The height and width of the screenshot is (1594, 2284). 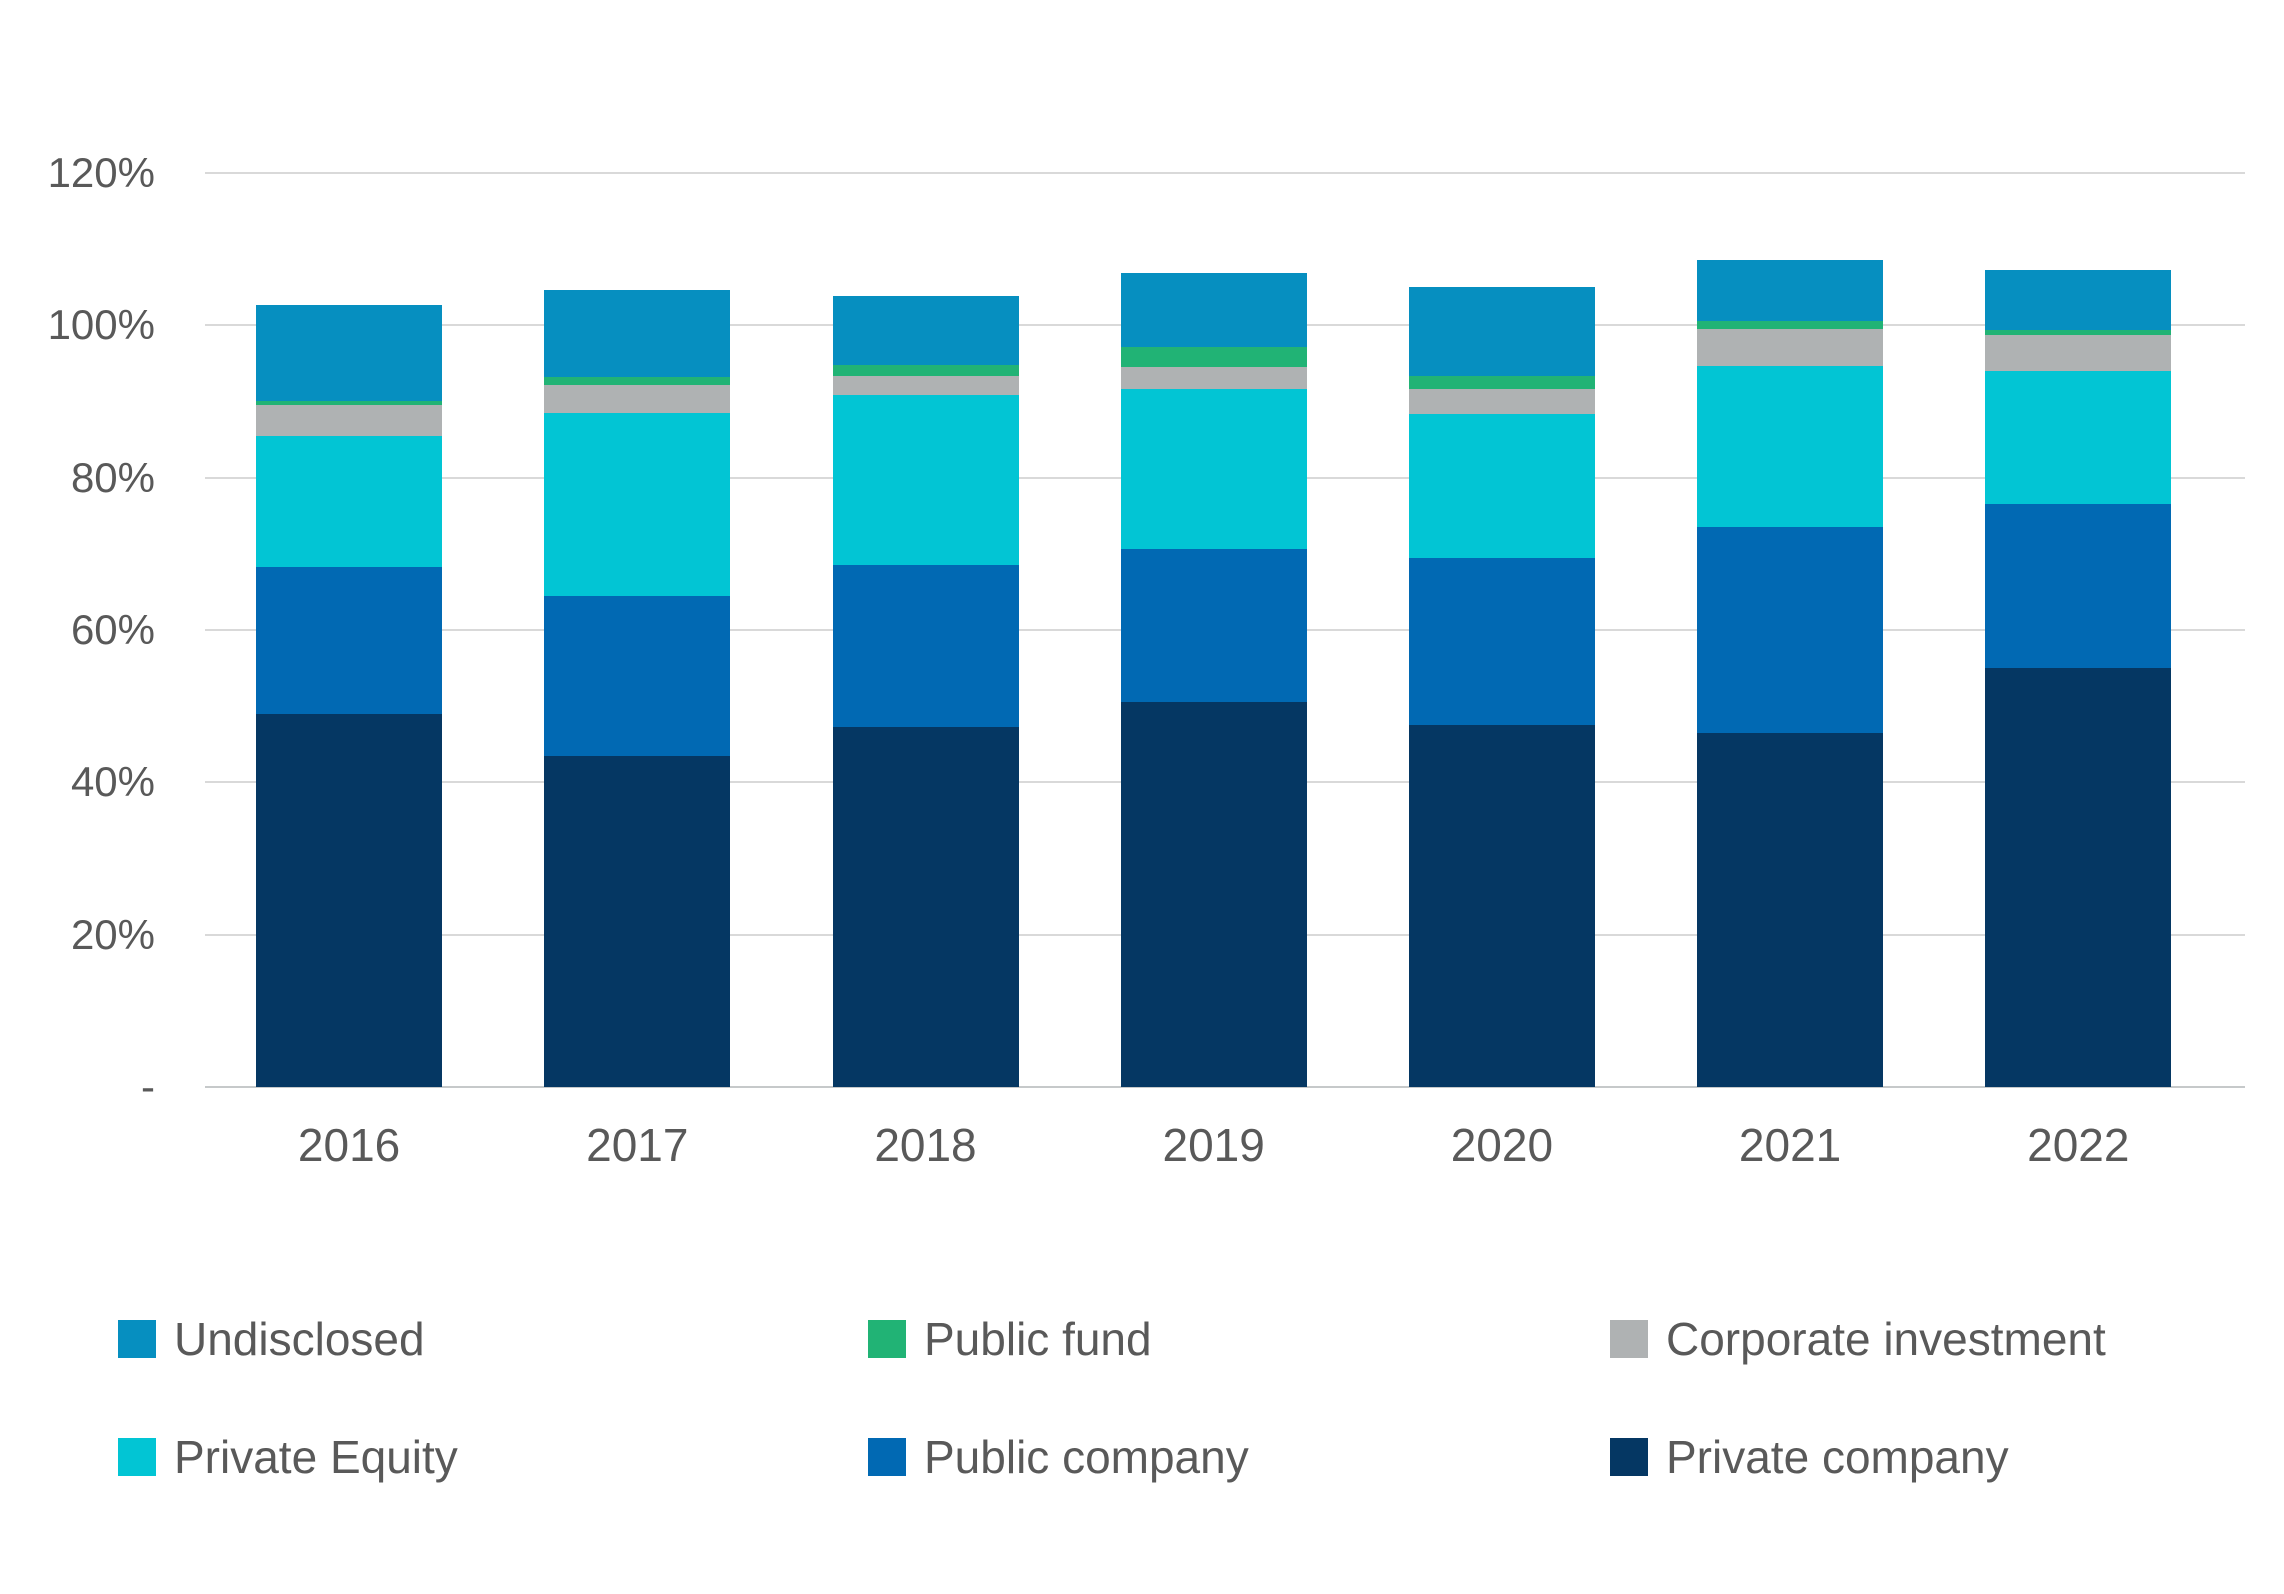 I want to click on x-axis-label-2017: 2017, so click(x=637, y=1145).